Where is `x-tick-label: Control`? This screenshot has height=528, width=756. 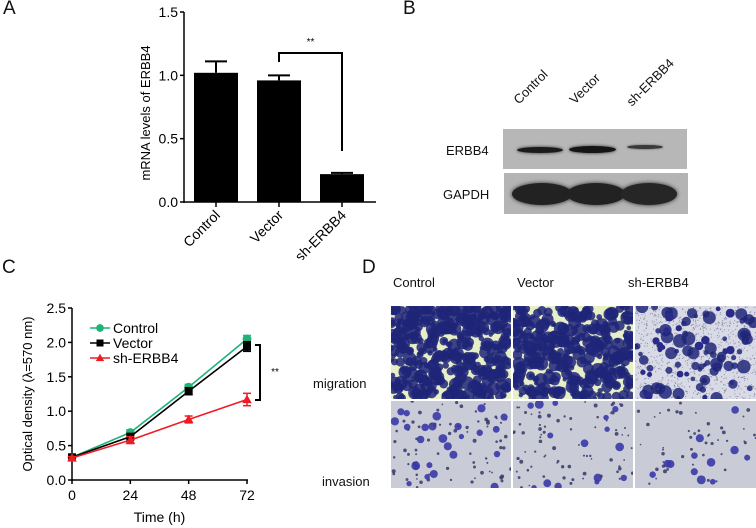 x-tick-label: Control is located at coordinates (201, 228).